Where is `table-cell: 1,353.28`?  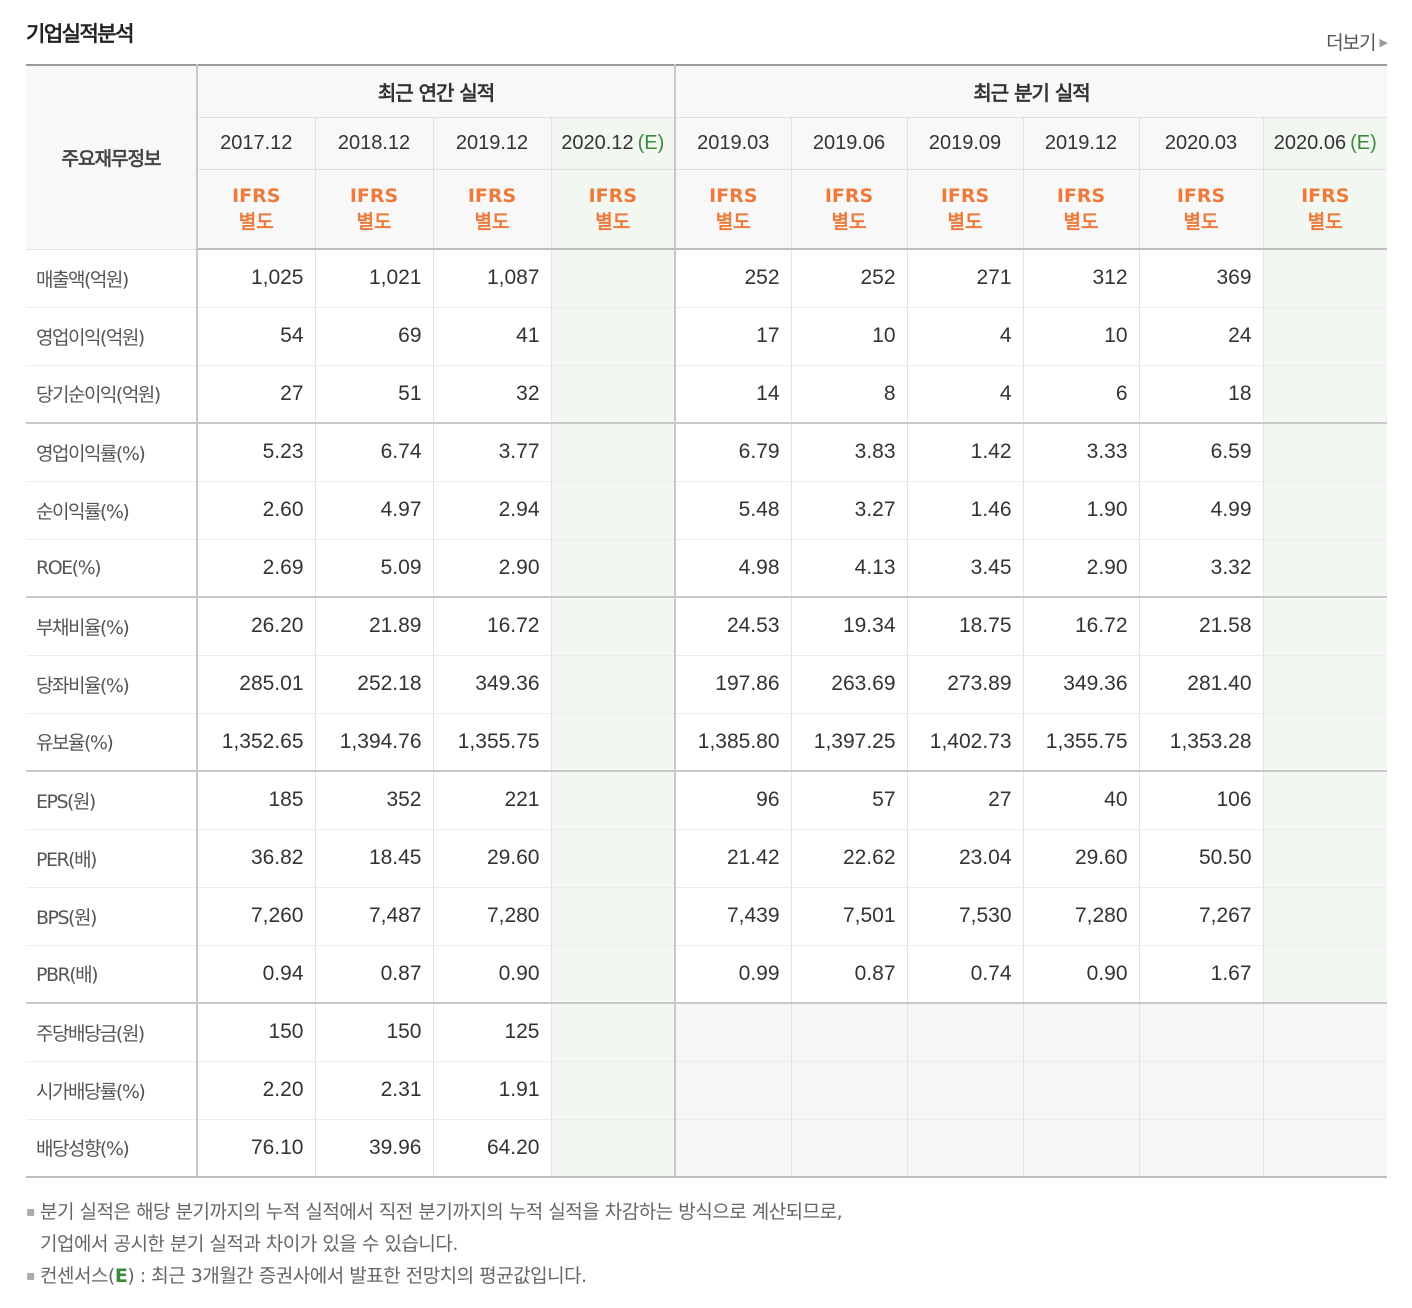 table-cell: 1,353.28 is located at coordinates (1201, 742).